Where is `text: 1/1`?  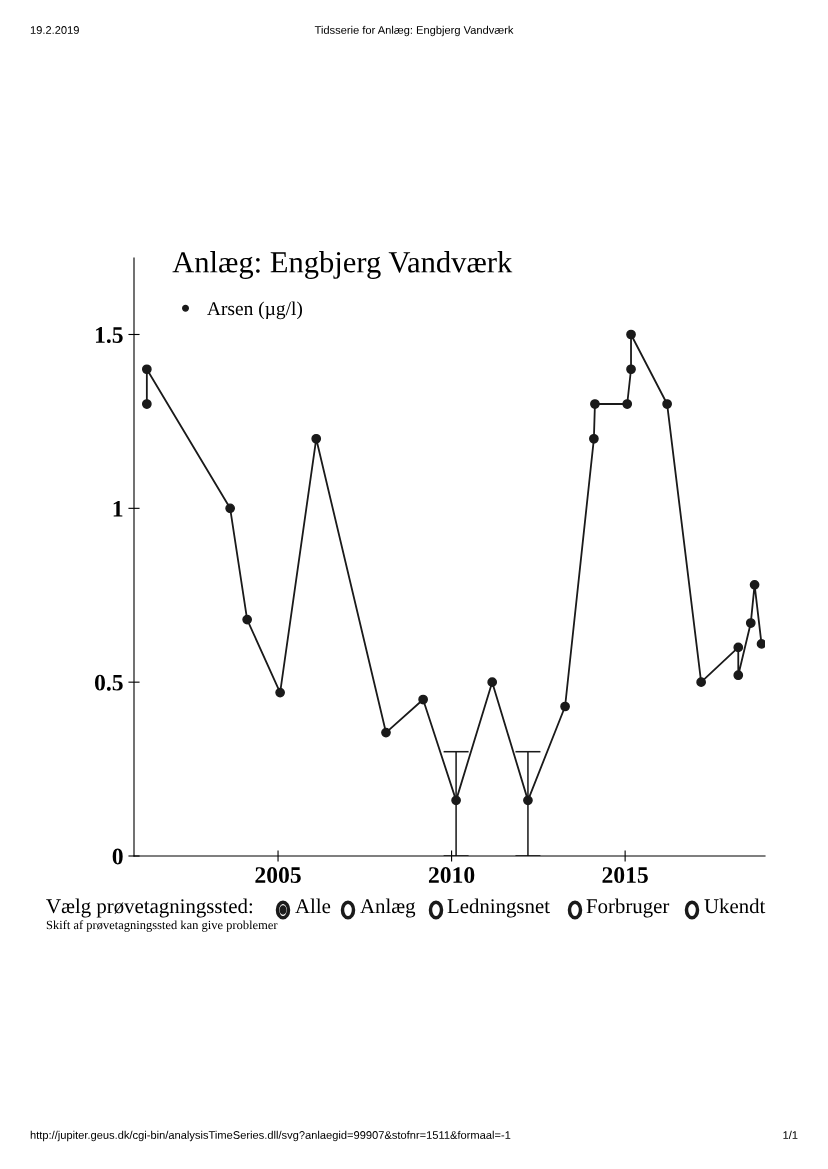
text: 1/1 is located at coordinates (790, 1134).